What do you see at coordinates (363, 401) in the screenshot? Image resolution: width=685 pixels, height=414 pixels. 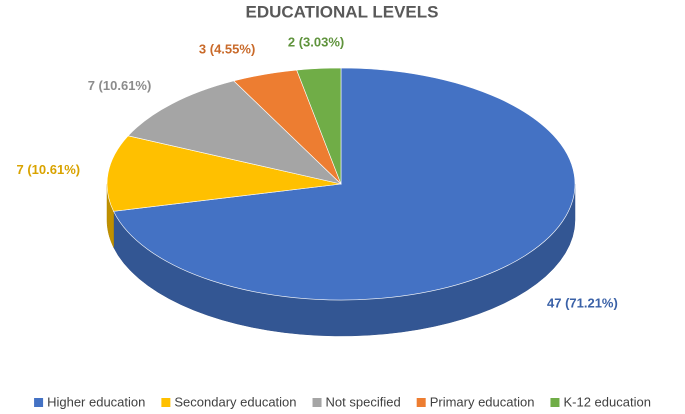 I see `legend-label: Not specified` at bounding box center [363, 401].